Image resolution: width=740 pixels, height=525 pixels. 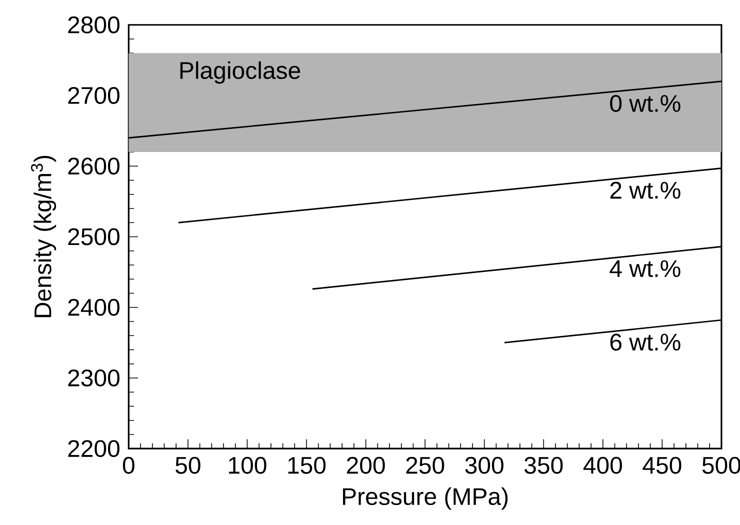 What do you see at coordinates (247, 465) in the screenshot?
I see `x-tick-label: 100` at bounding box center [247, 465].